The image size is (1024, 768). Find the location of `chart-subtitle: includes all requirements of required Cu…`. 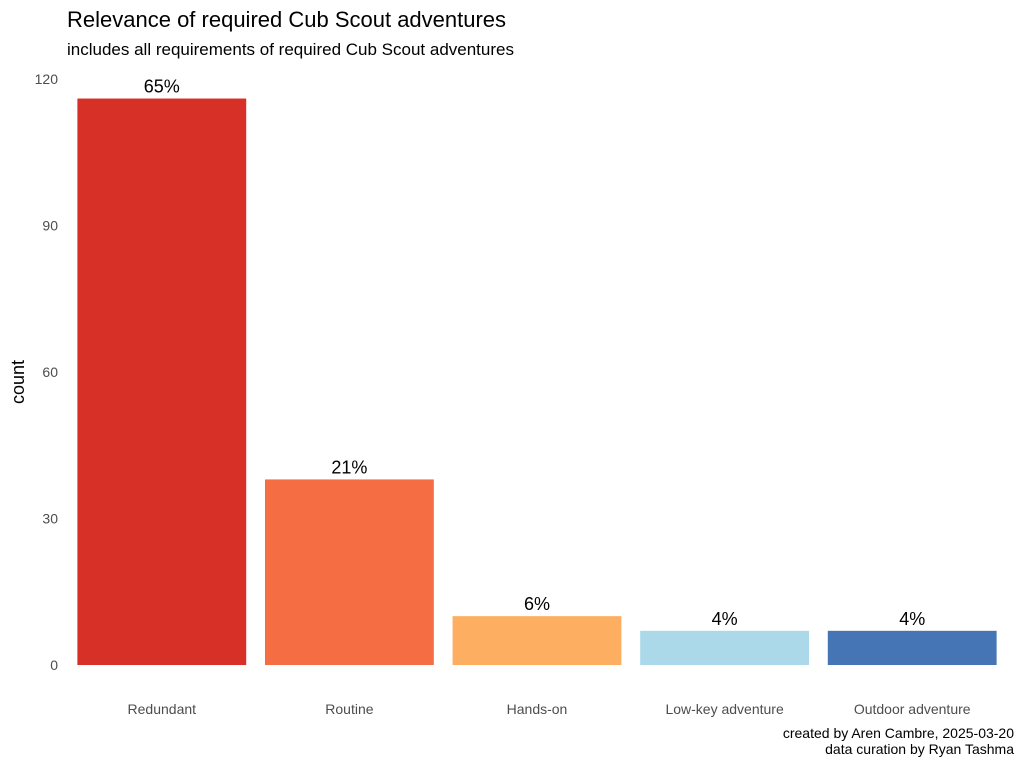

chart-subtitle: includes all requirements of required Cu… is located at coordinates (290, 49).